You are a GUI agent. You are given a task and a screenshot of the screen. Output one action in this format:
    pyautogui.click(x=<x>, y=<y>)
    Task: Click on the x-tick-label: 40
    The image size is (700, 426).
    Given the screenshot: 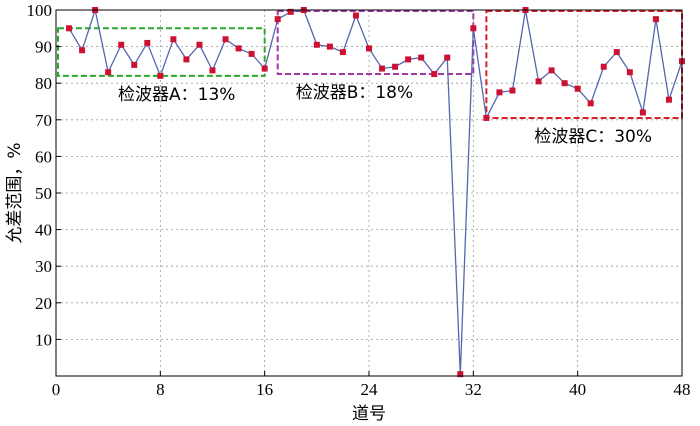 What is the action you would take?
    pyautogui.click(x=577, y=389)
    